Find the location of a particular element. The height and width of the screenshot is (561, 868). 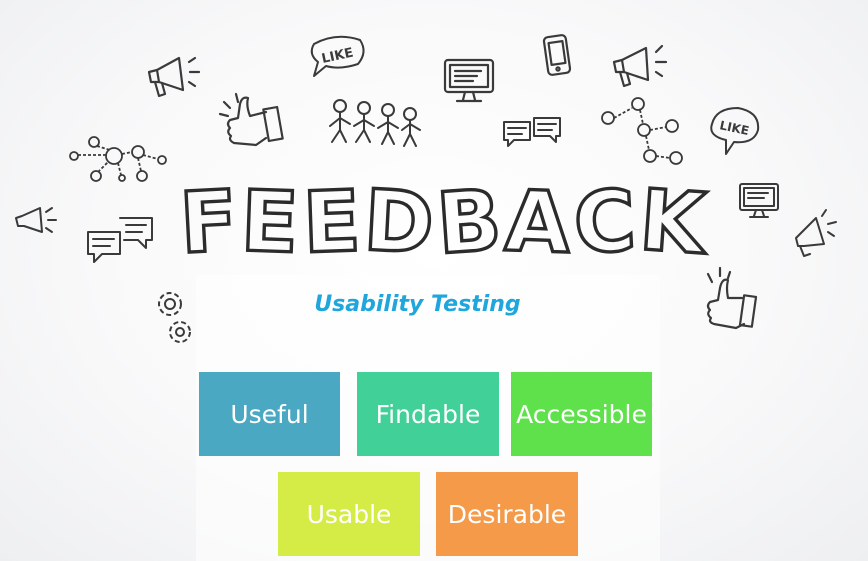

smartphone-icon is located at coordinates (558, 55).